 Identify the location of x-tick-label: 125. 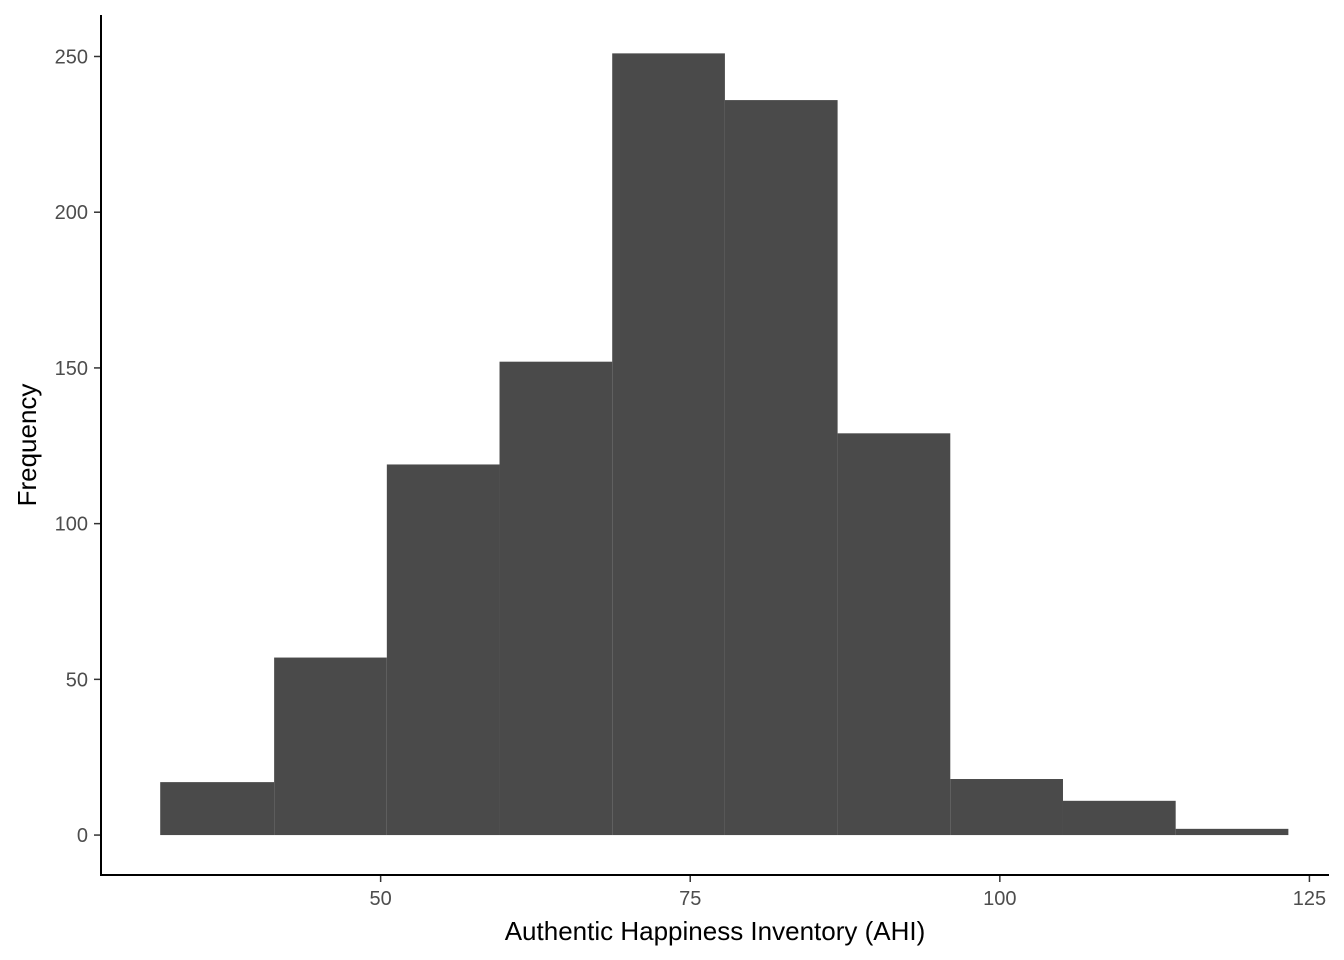
(1309, 899).